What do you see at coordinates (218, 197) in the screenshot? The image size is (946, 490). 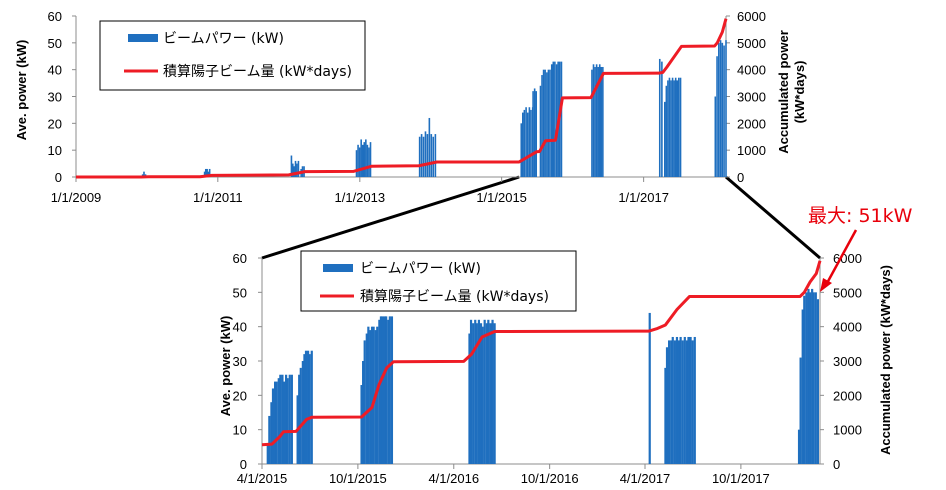 I see `top-x-tick-label: 1/1/2011` at bounding box center [218, 197].